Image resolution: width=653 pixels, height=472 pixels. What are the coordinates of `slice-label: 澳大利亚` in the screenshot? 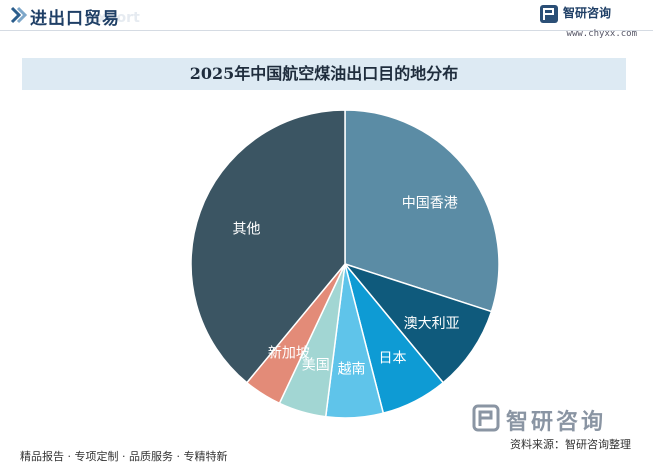 It's located at (432, 324).